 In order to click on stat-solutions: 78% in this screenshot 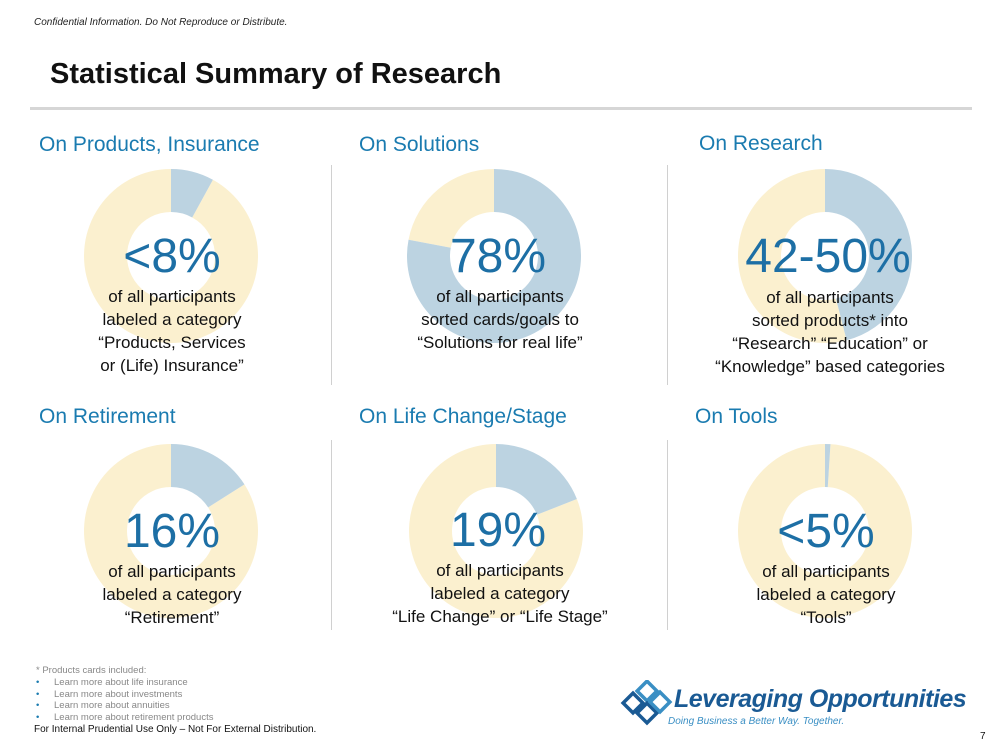, I will do `click(498, 256)`.